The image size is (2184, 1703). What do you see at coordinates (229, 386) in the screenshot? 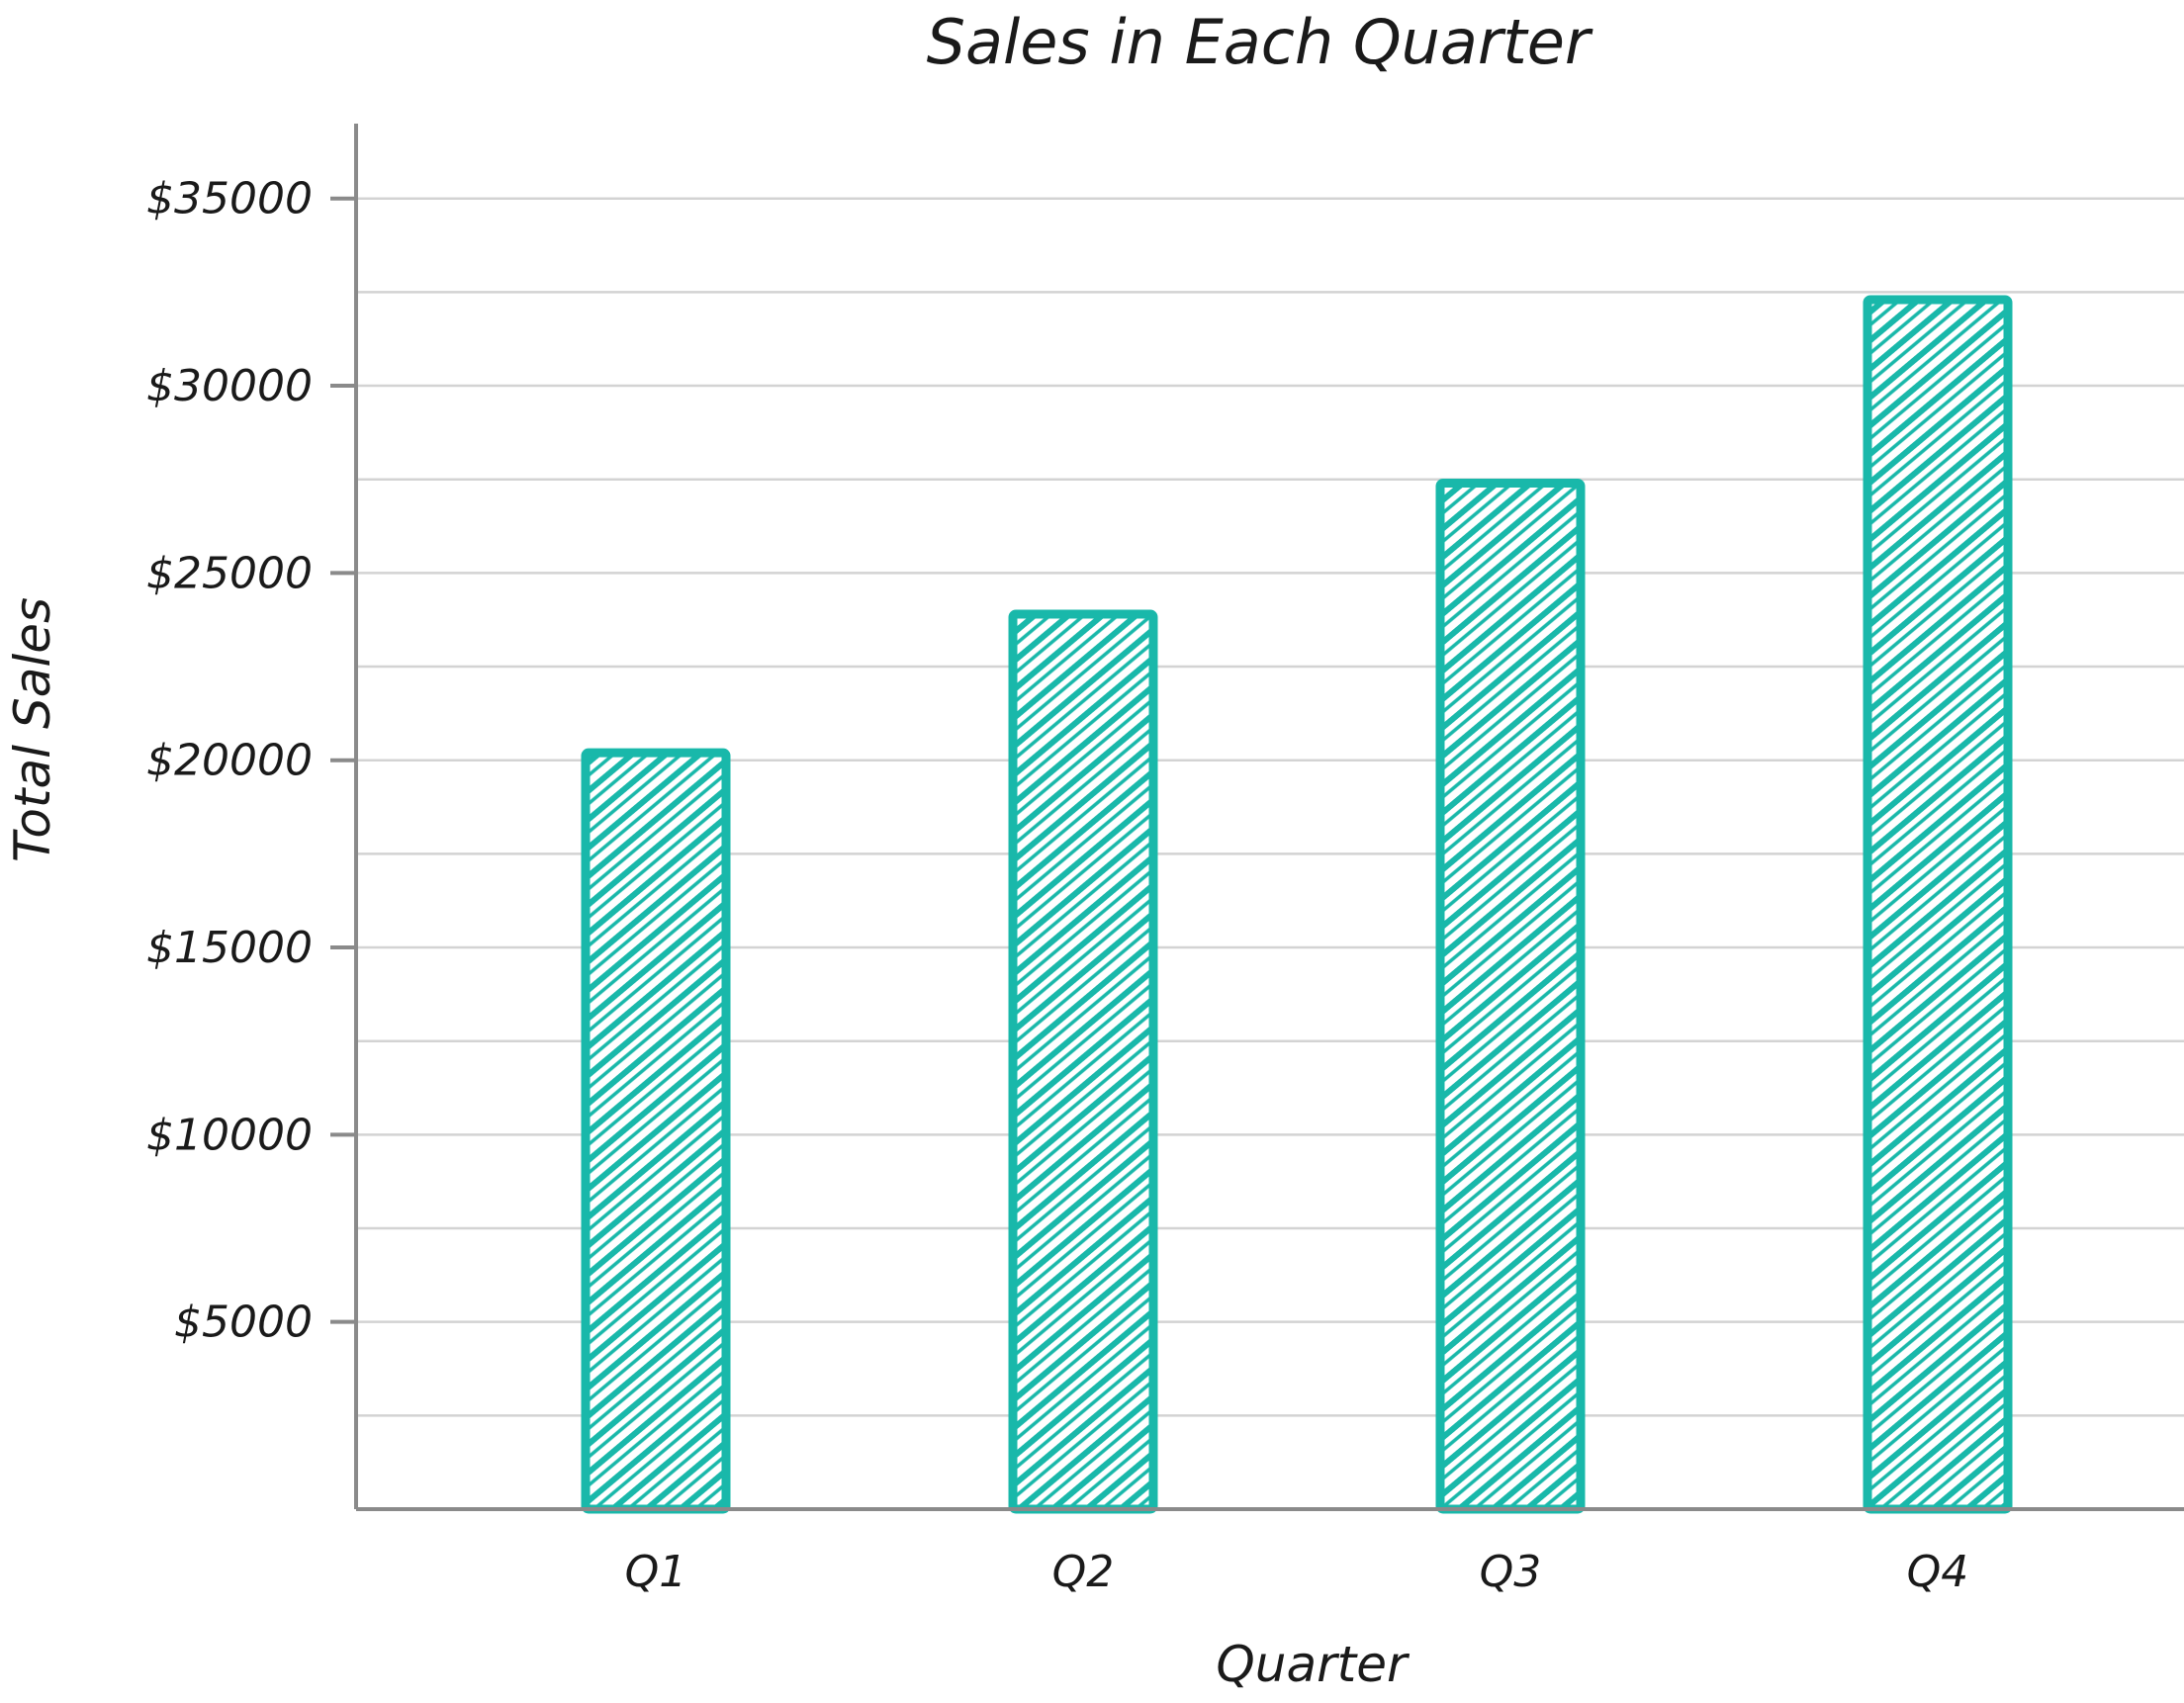
I see `y-tick-label: $30000` at bounding box center [229, 386].